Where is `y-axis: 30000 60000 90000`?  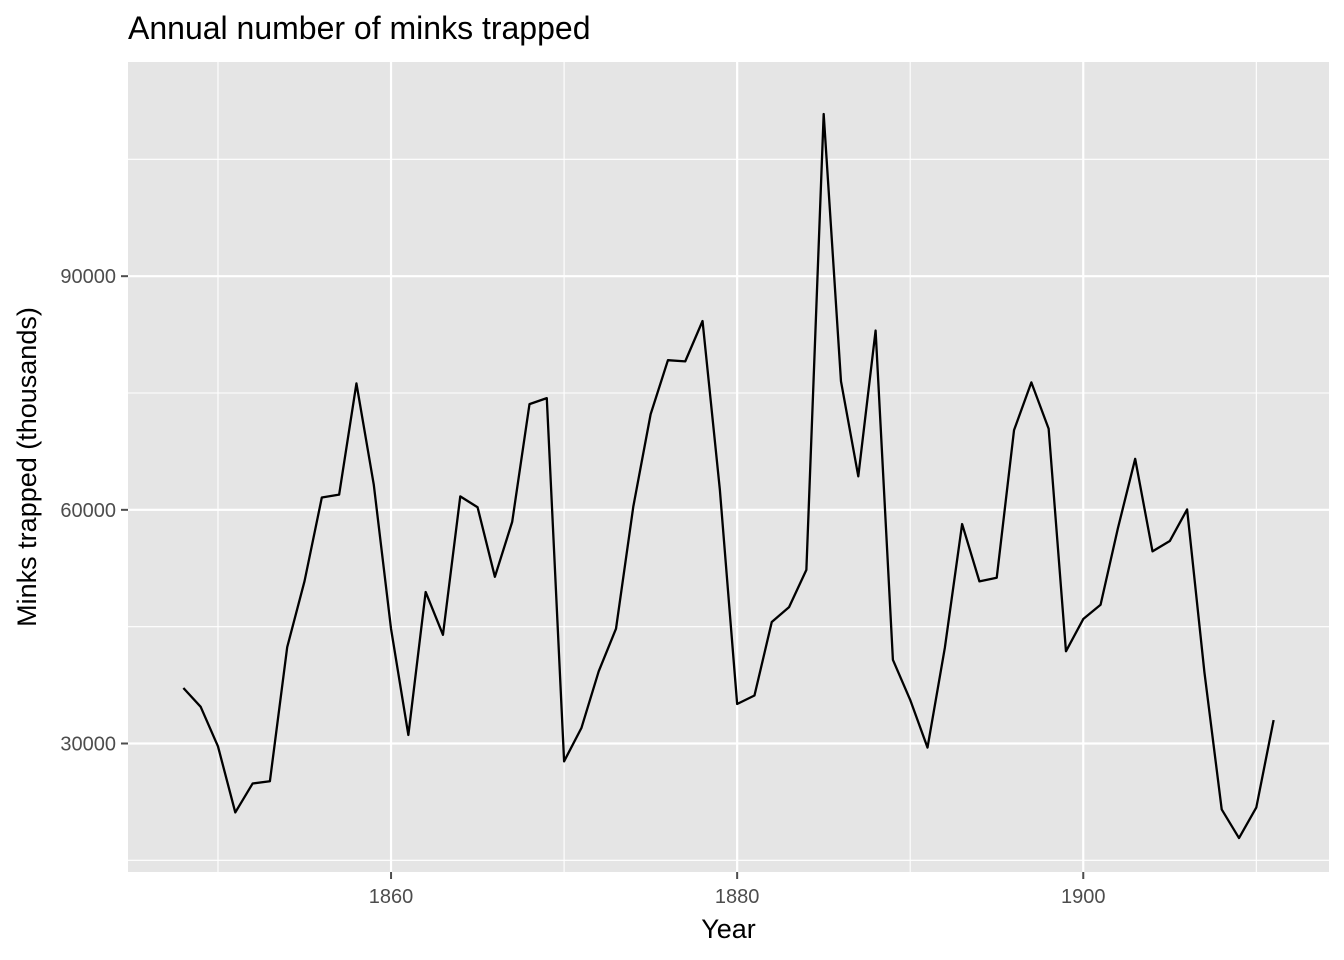
y-axis: 30000 60000 90000 is located at coordinates (94, 510).